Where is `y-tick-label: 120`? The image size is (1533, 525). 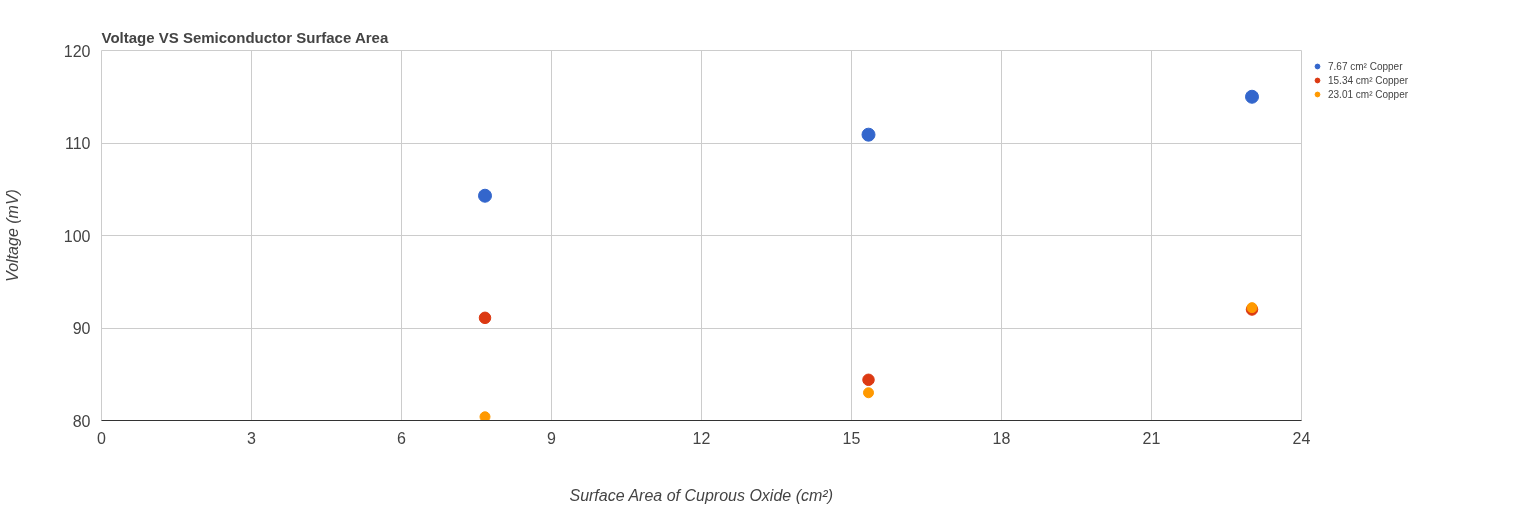
y-tick-label: 120 is located at coordinates (77, 51).